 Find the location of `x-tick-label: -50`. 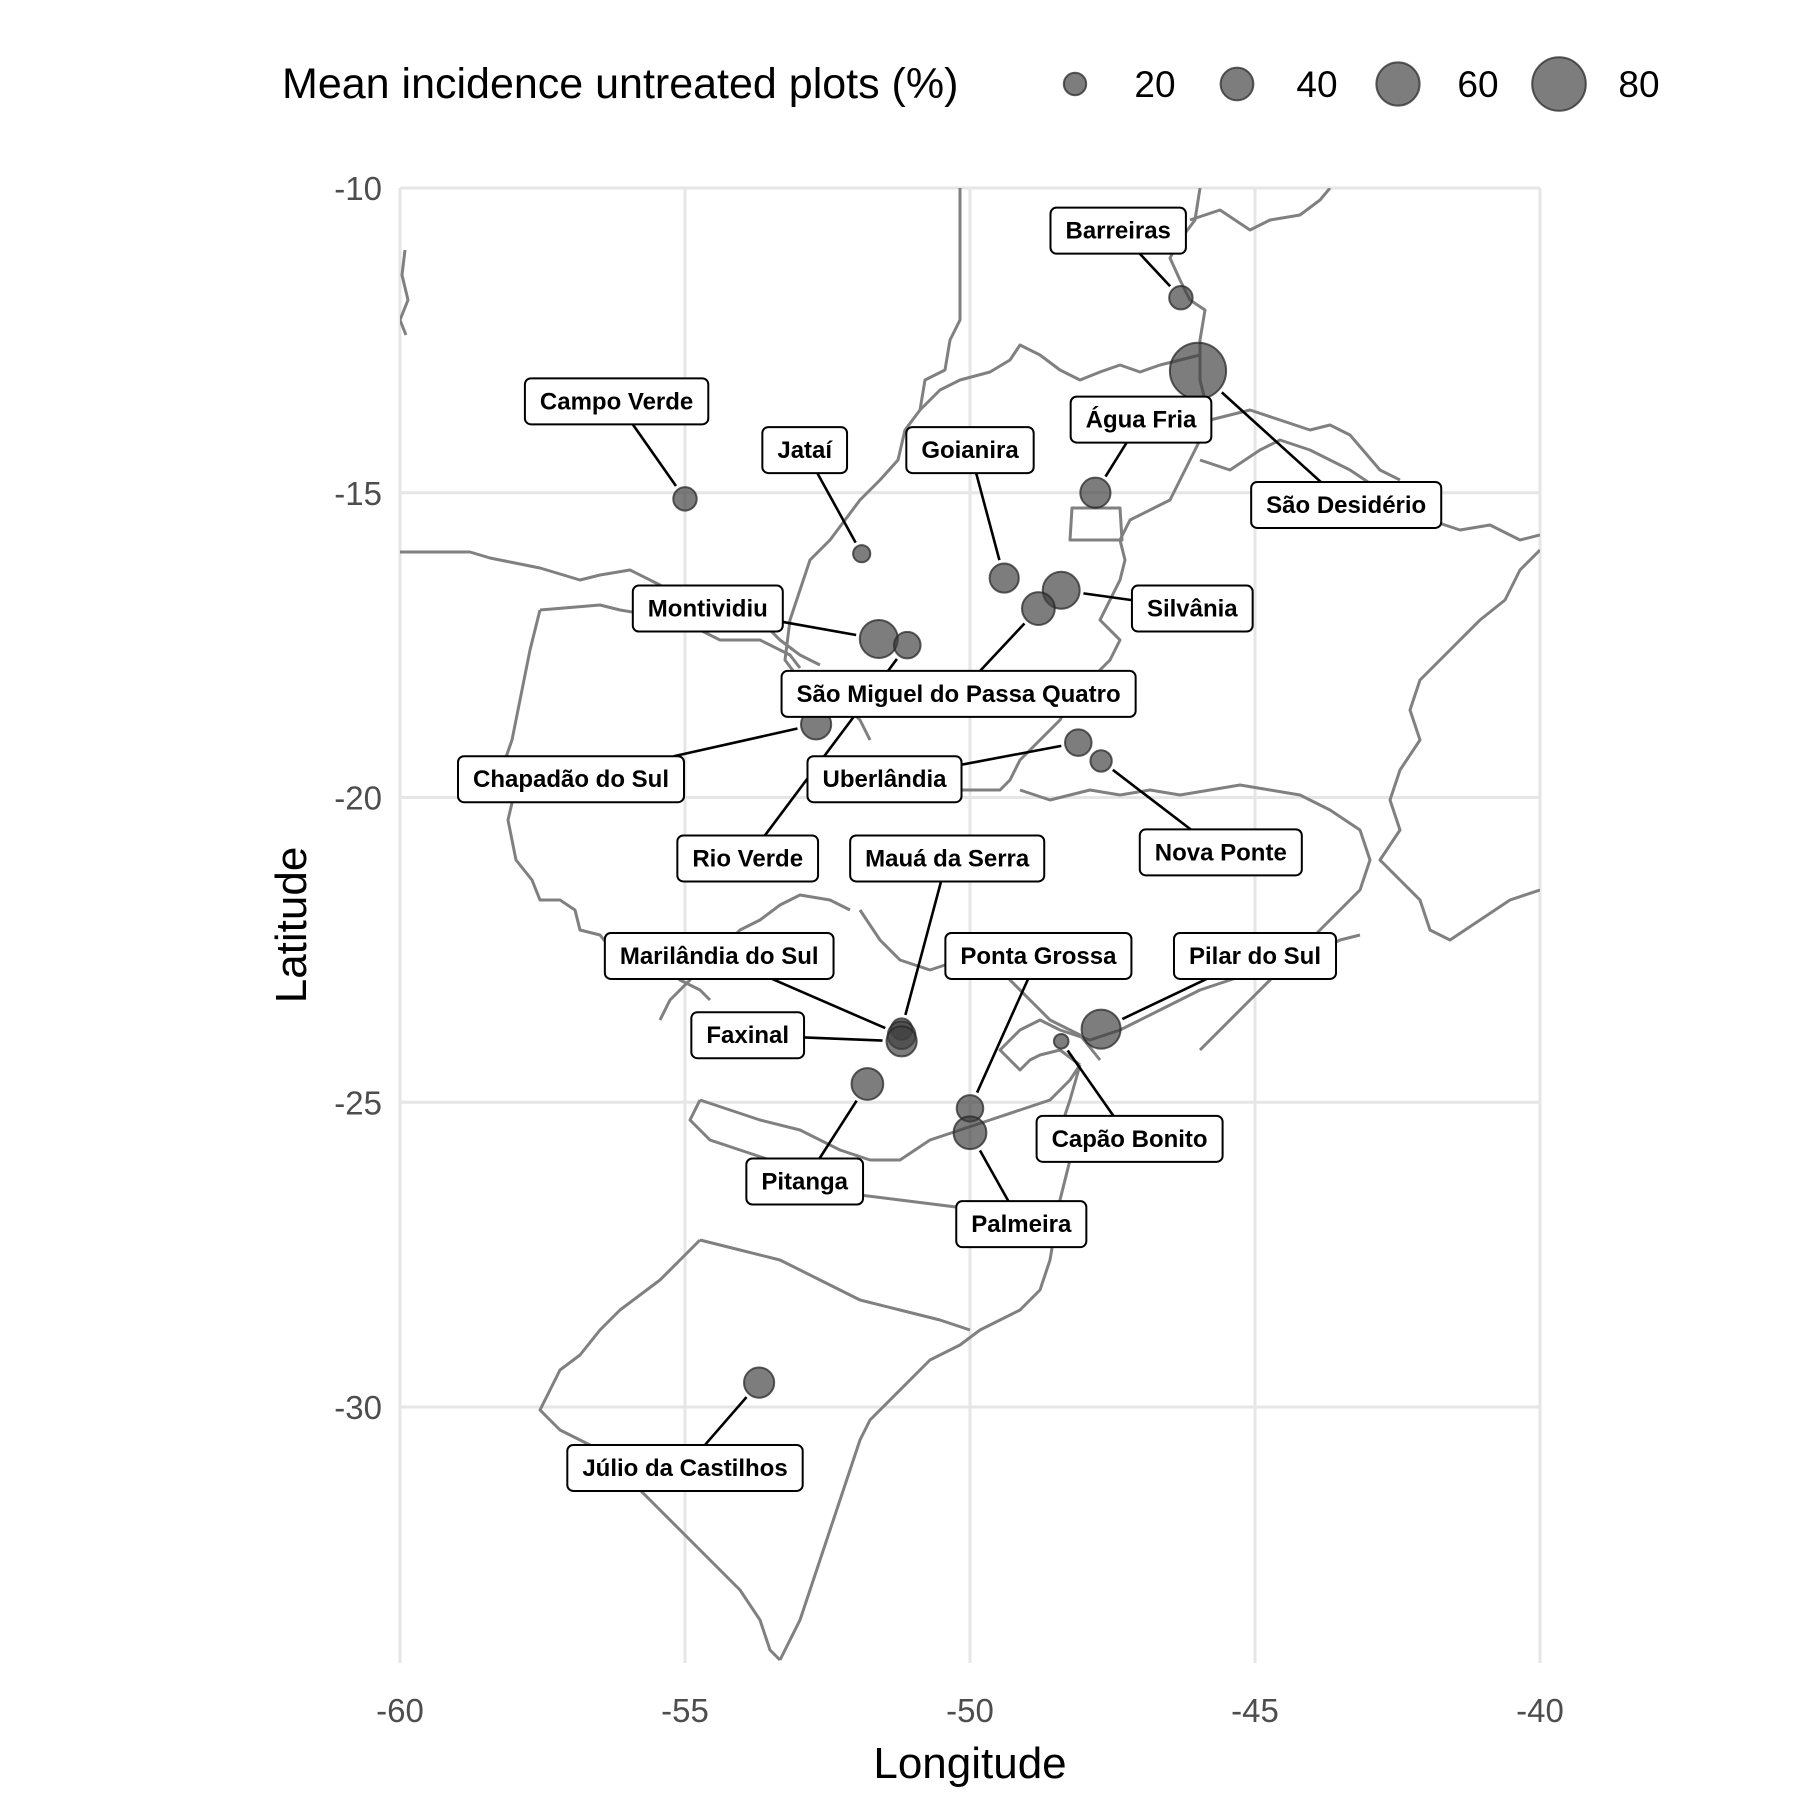

x-tick-label: -50 is located at coordinates (970, 1710).